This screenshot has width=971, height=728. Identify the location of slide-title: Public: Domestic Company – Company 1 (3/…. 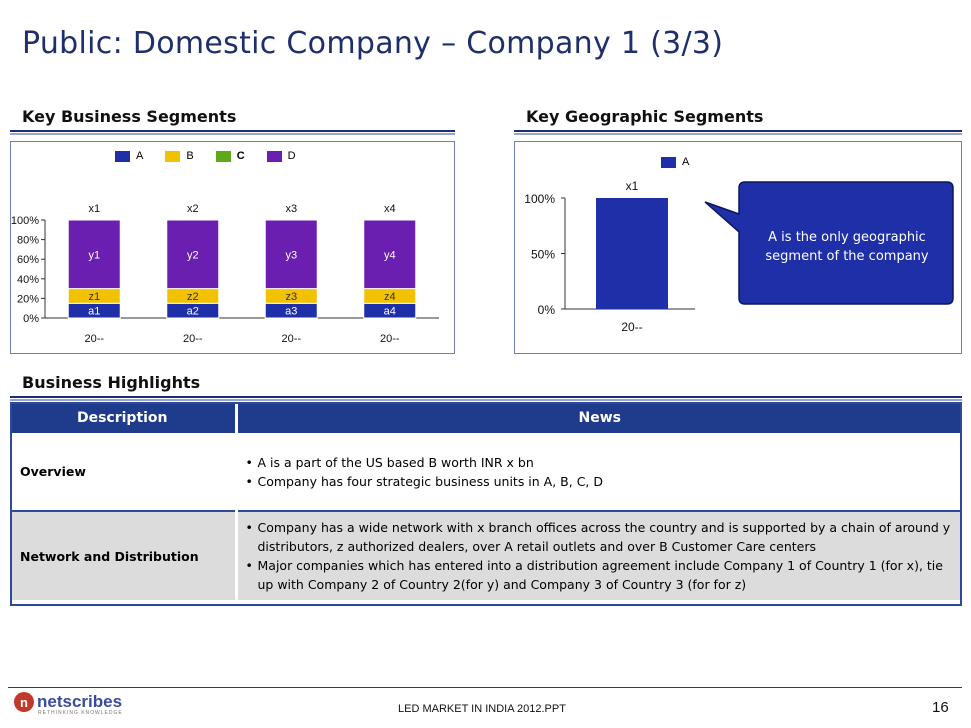
(373, 43).